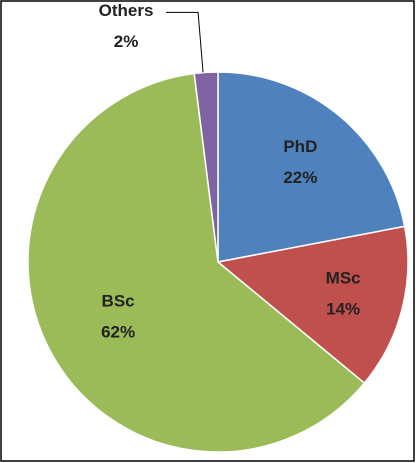 The image size is (416, 463). What do you see at coordinates (300, 146) in the screenshot?
I see `slice-label: PhD` at bounding box center [300, 146].